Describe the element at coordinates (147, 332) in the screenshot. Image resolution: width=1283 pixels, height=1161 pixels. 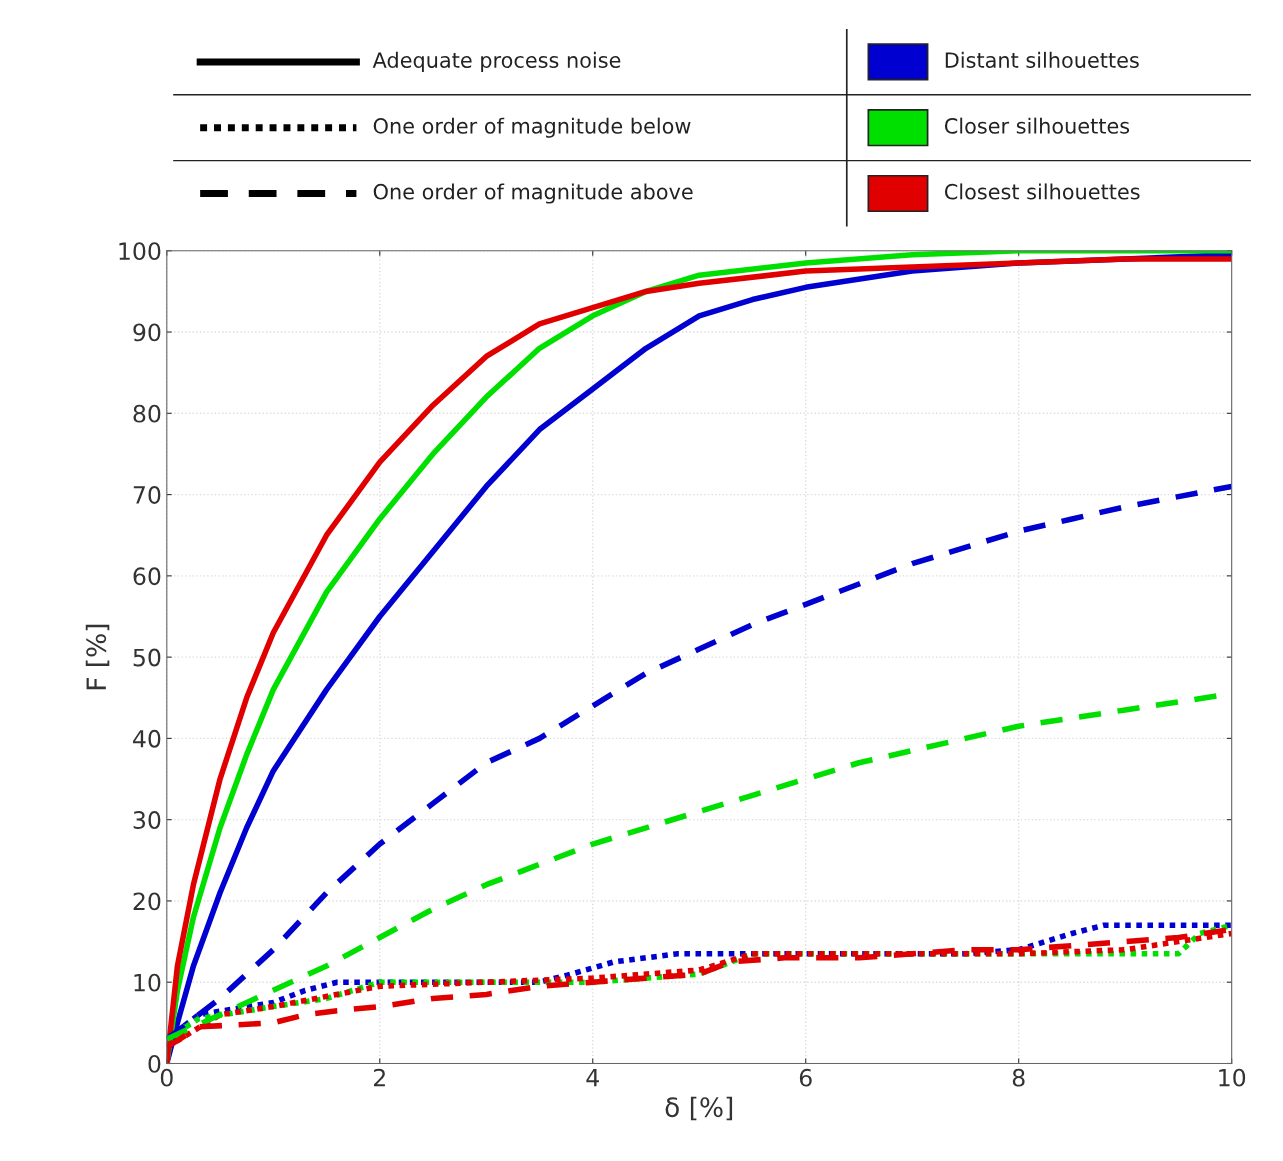
I see `y-tick-label: 90` at that location.